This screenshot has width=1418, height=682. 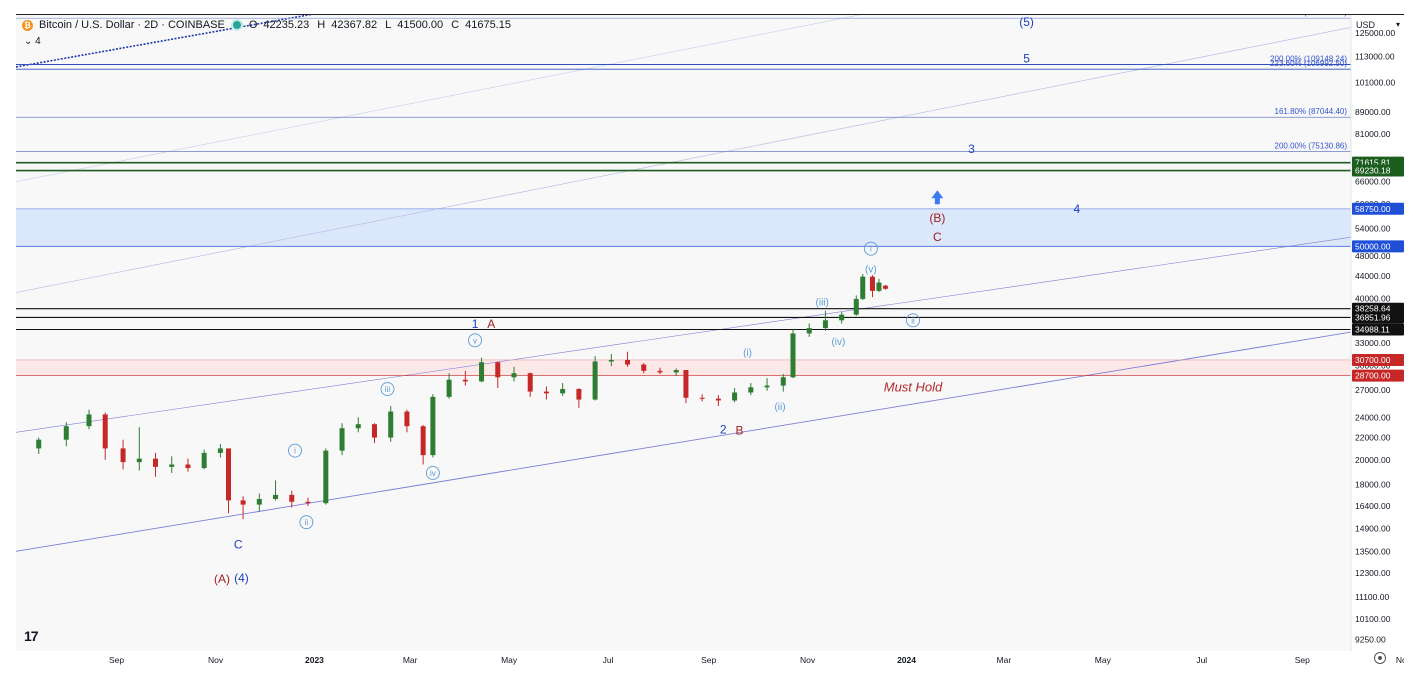 What do you see at coordinates (1077, 209) in the screenshot?
I see `wave-label: 4` at bounding box center [1077, 209].